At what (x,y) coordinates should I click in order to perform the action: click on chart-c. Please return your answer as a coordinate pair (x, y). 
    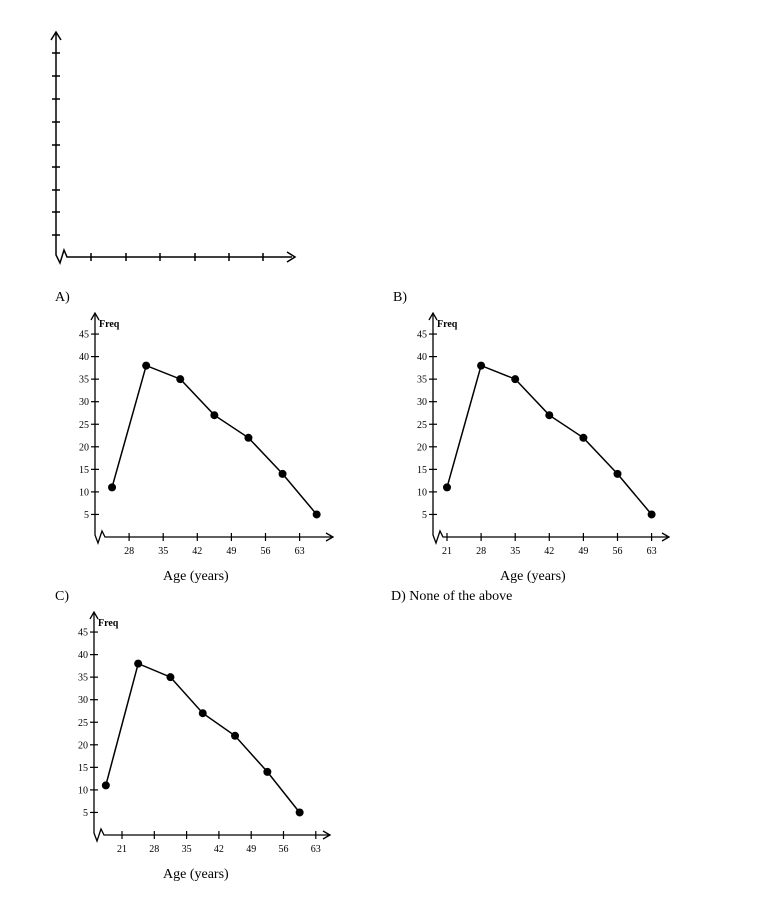
    Looking at the image, I should click on (210, 726).